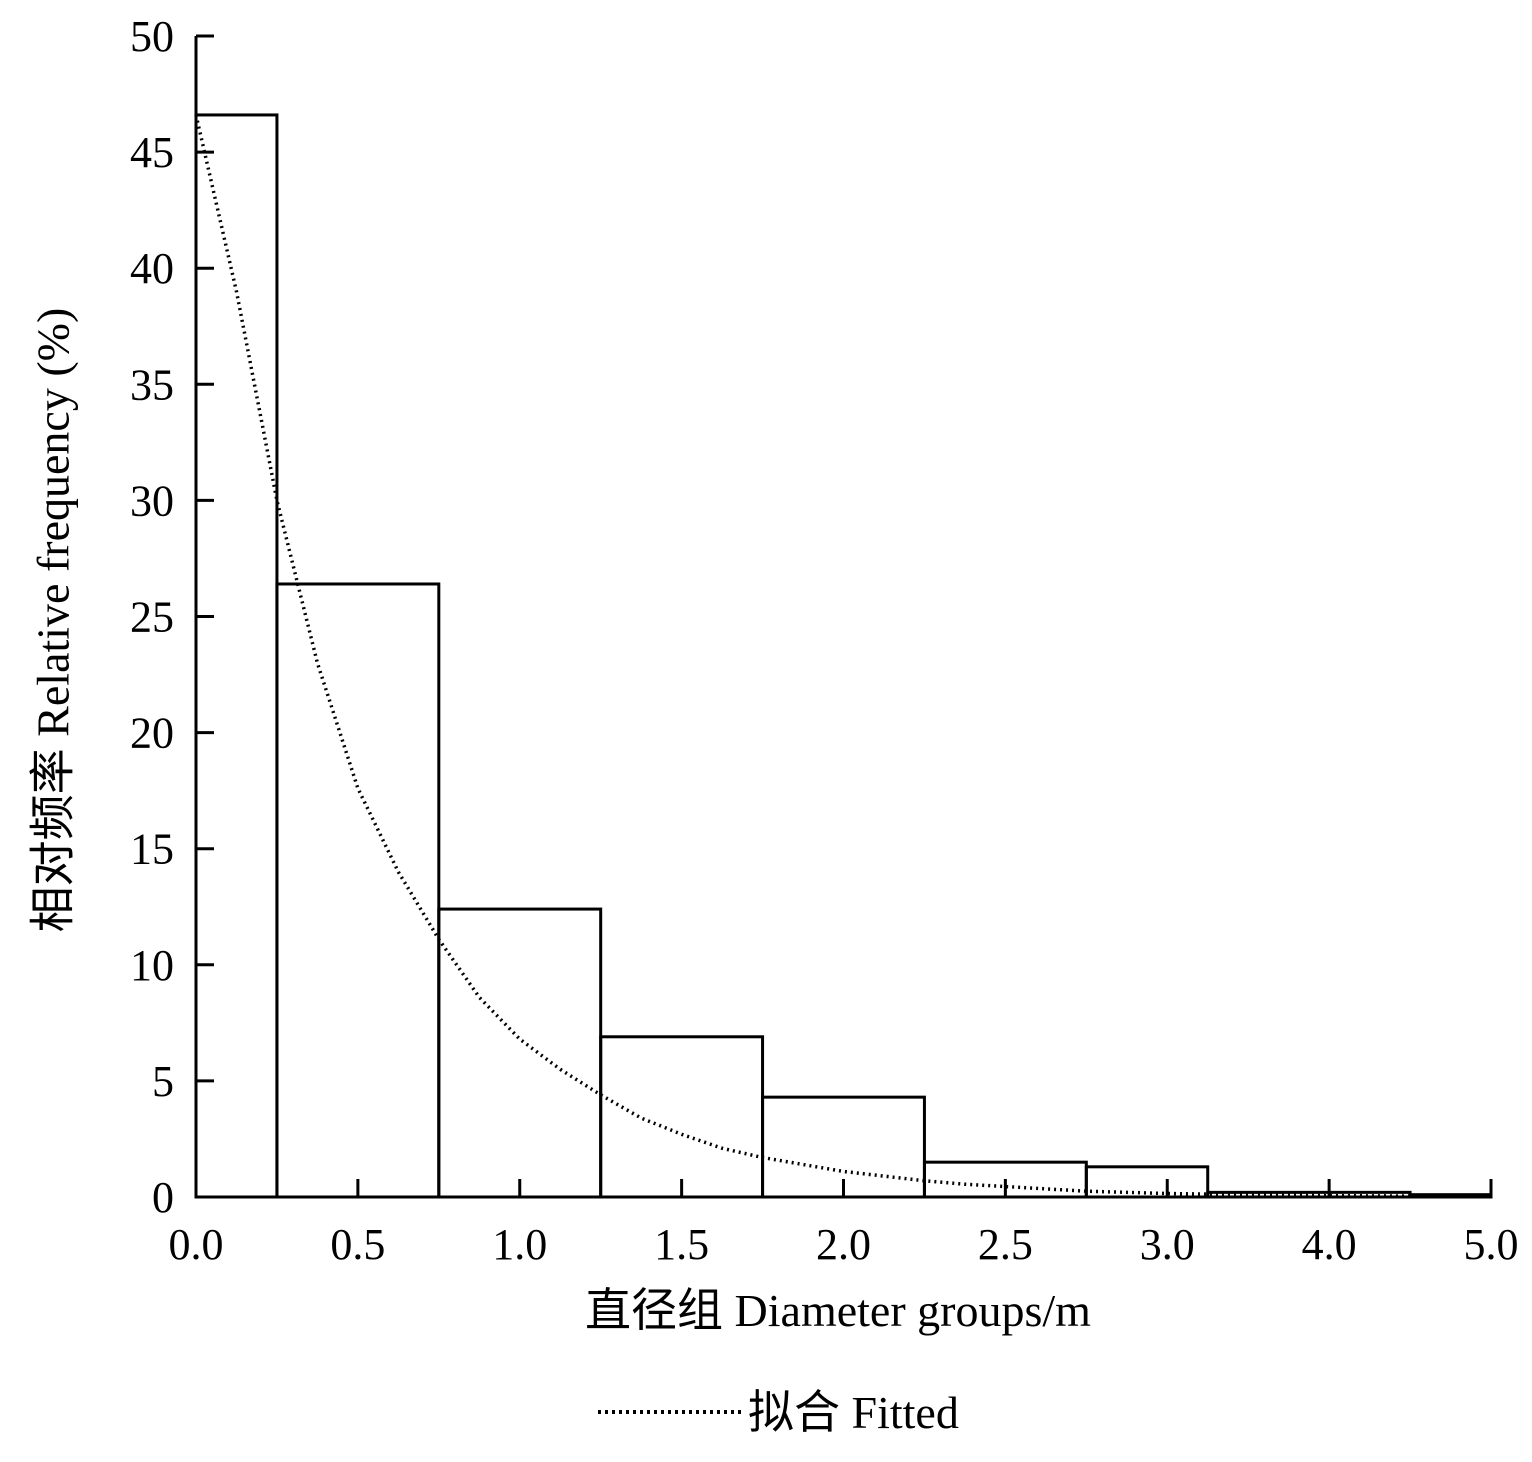 The width and height of the screenshot is (1532, 1462). I want to click on x-tick-label: 3.0, so click(1167, 1244).